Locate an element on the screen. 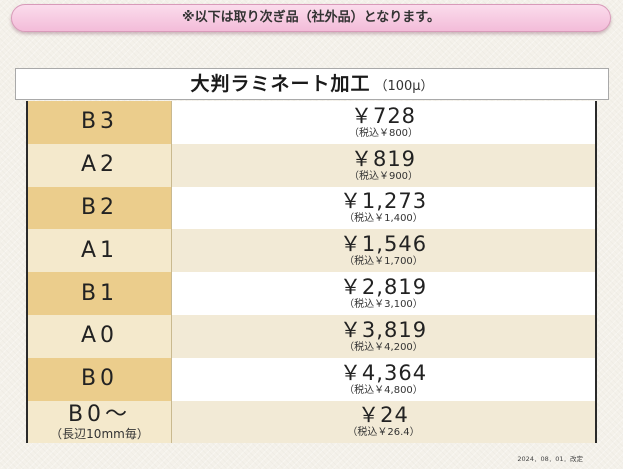  size-label: A1 is located at coordinates (99, 250).